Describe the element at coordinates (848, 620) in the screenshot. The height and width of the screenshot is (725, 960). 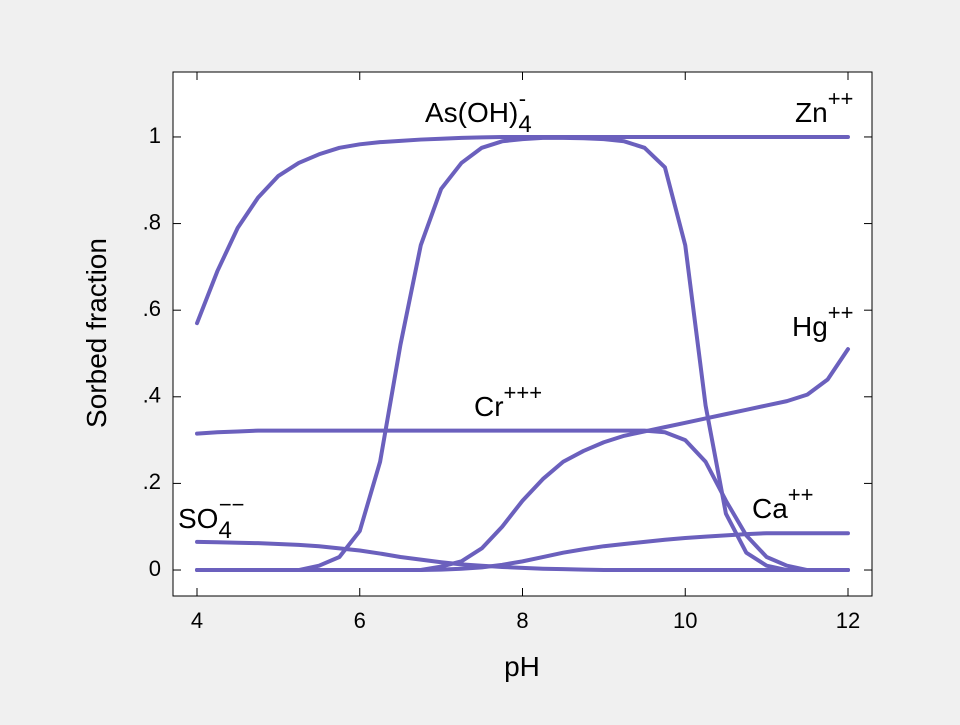
I see `x-tick-label: 12` at that location.